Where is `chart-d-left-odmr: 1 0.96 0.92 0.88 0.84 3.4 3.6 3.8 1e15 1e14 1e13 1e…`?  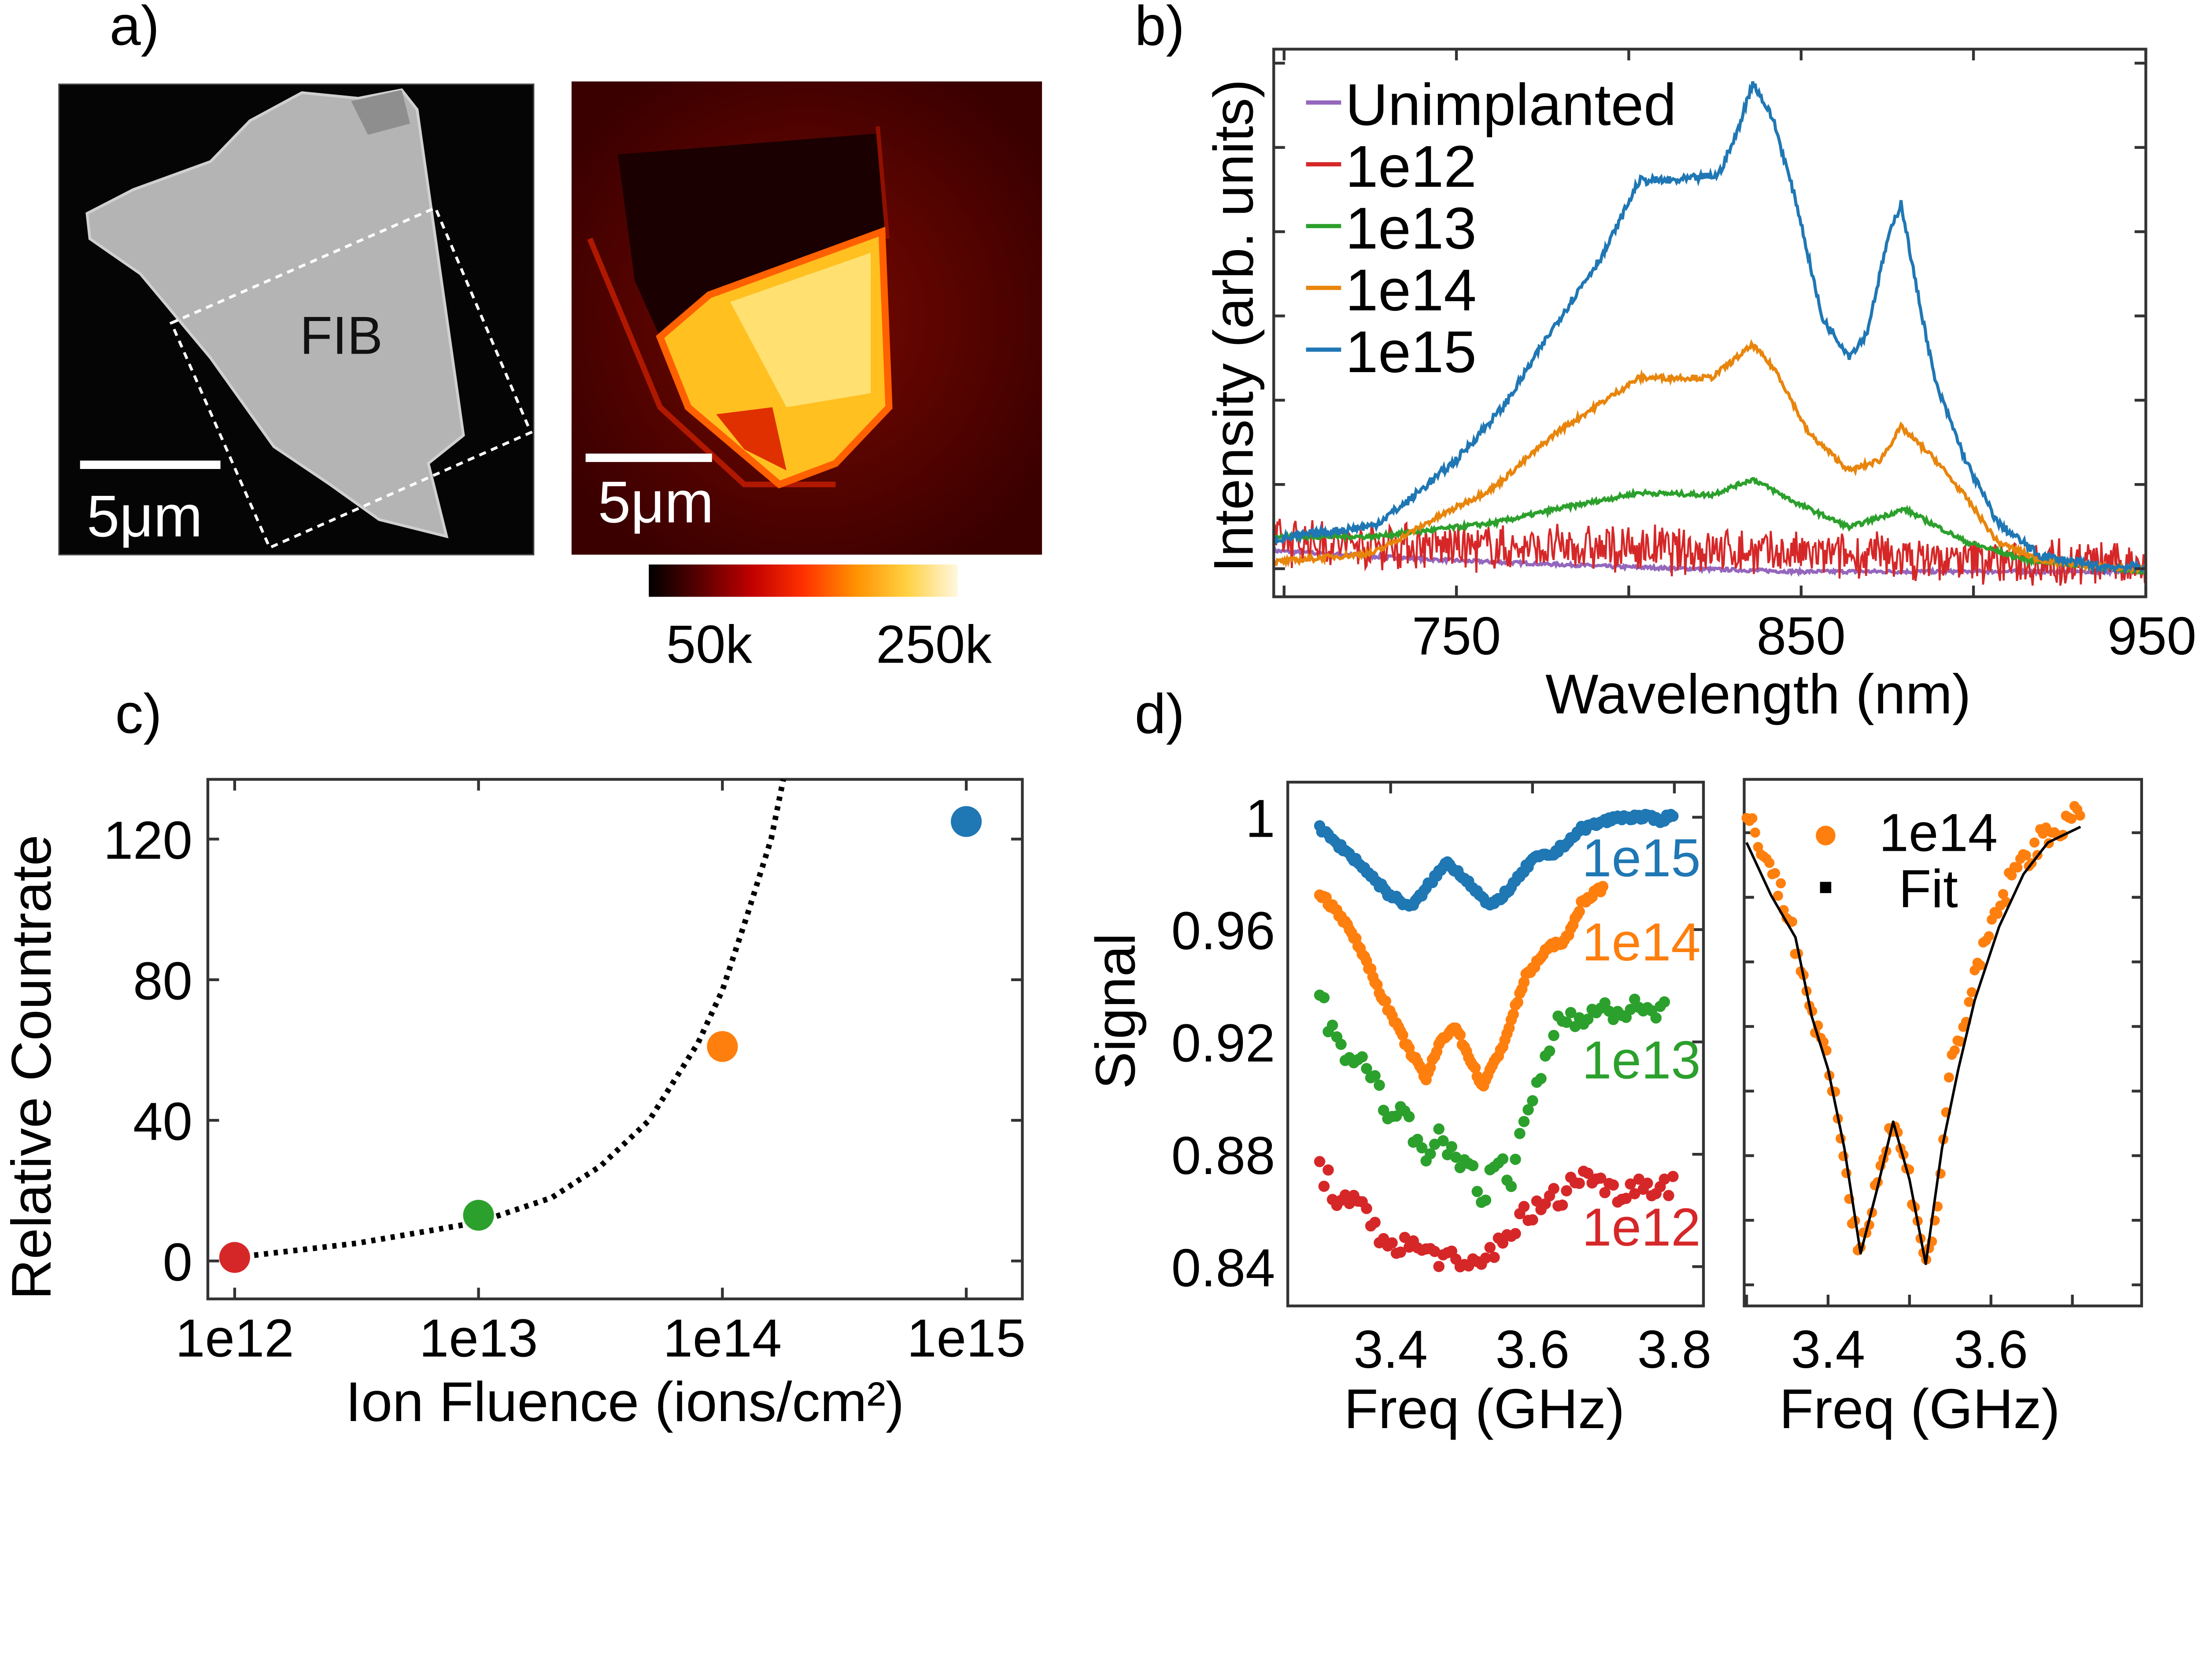
chart-d-left-odmr: 1 0.96 0.92 0.88 0.84 3.4 3.6 3.8 1e15 1e14 1e13 1e… is located at coordinates (1398, 1110).